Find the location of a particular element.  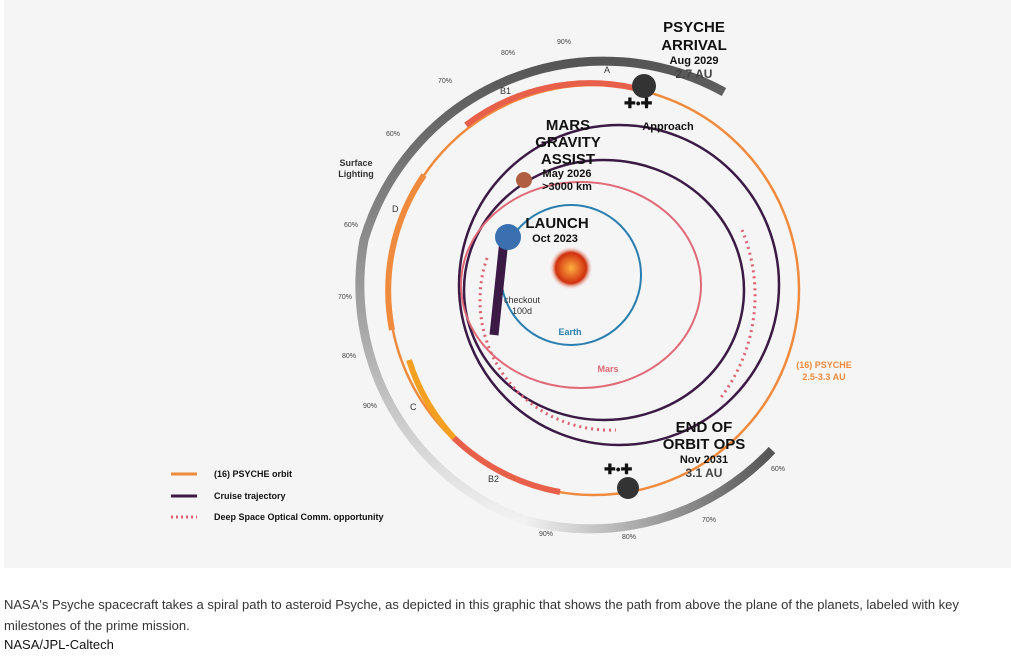

phase-label-b2: B2 is located at coordinates (493, 479).